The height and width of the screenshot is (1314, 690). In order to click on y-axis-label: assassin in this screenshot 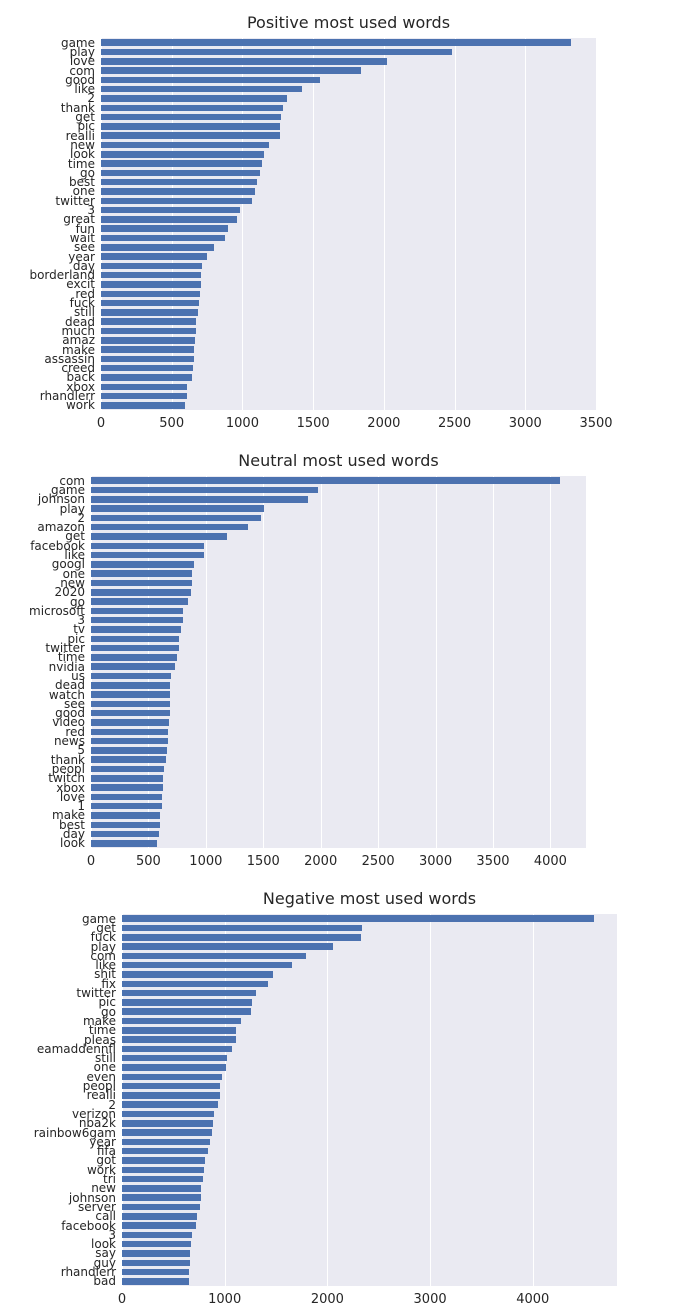, I will do `click(69, 358)`.